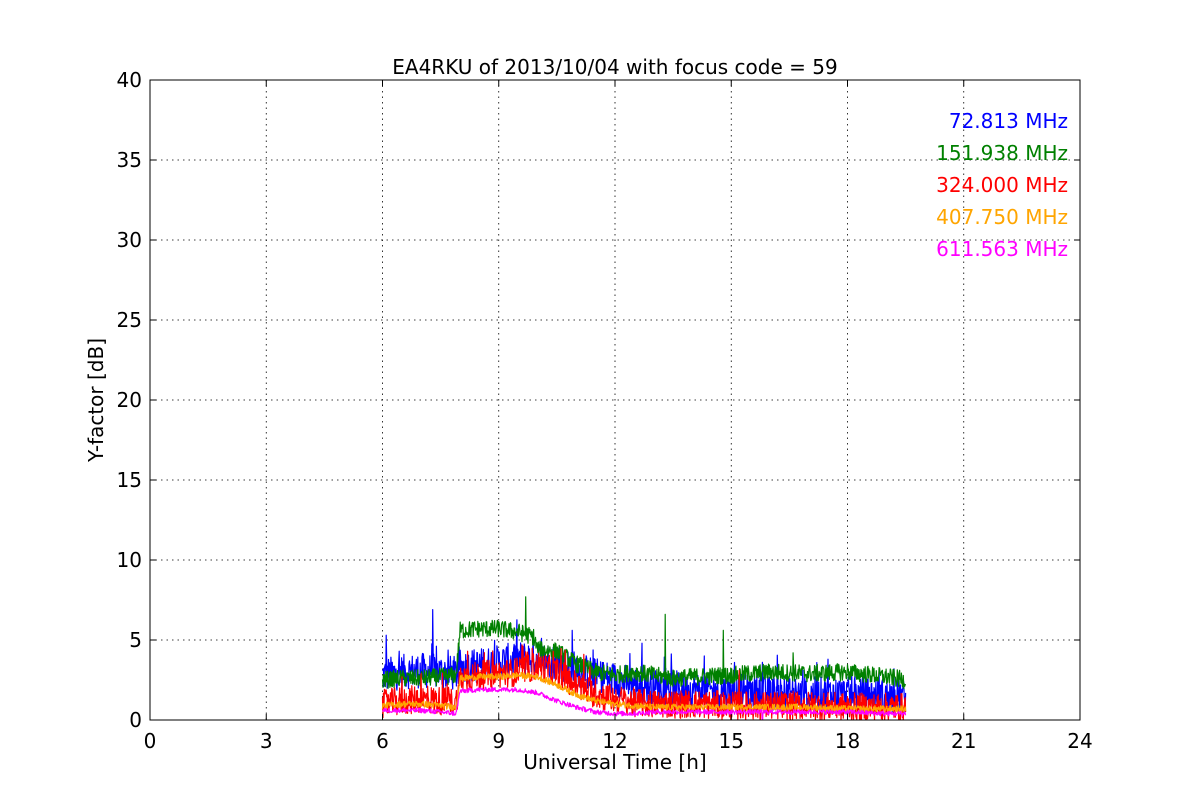  Describe the element at coordinates (1008, 121) in the screenshot. I see `legend-entry-1: 72.813 MHz` at that location.